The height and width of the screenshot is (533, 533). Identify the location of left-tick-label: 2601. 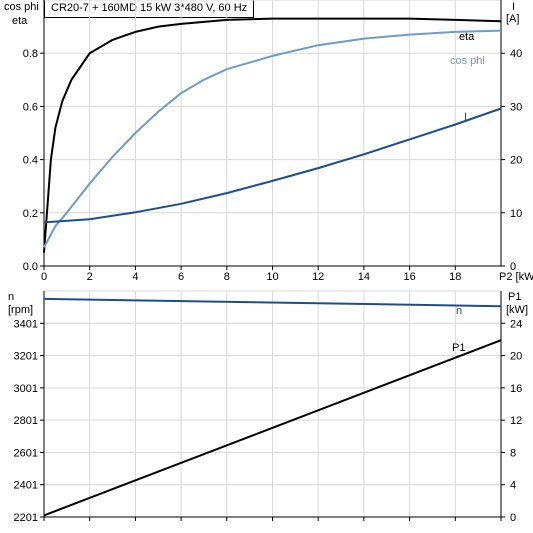
(26, 453).